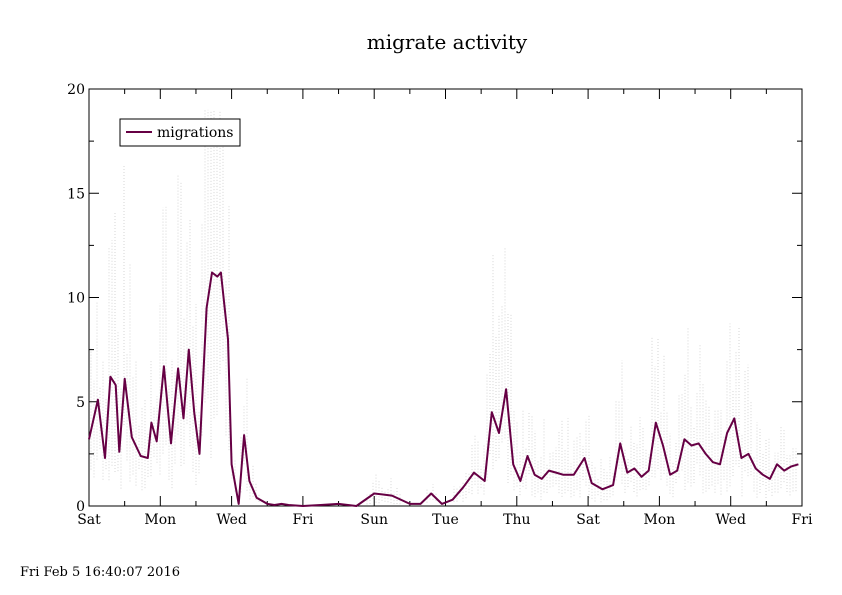  Describe the element at coordinates (516, 520) in the screenshot. I see `x-tick-label: Thu` at that location.